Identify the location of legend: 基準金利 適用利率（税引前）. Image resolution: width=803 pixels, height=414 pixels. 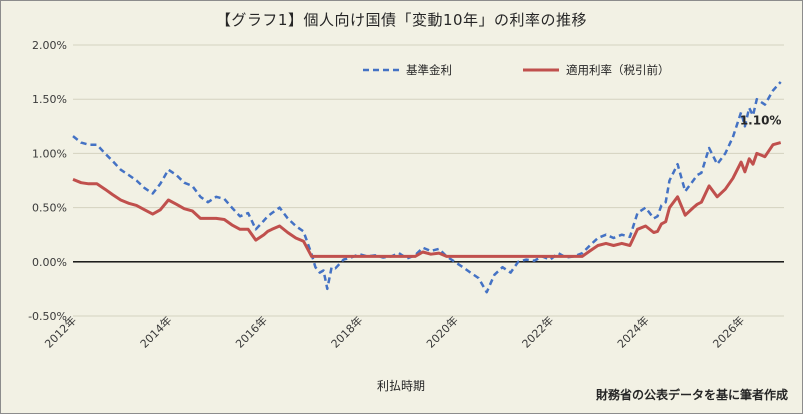
(516, 70).